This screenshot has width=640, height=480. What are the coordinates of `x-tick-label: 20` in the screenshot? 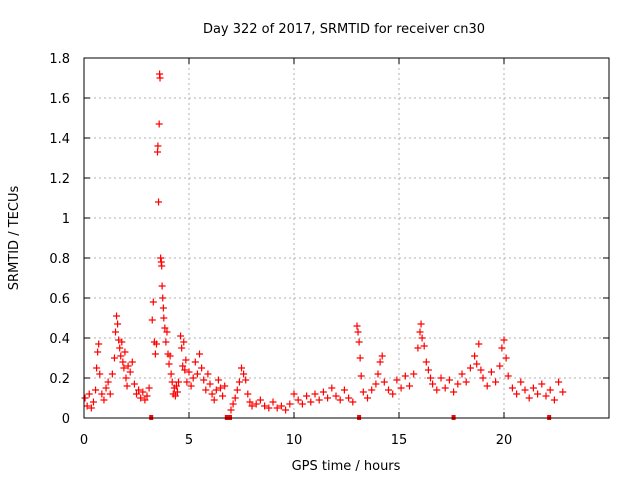 It's located at (504, 440).